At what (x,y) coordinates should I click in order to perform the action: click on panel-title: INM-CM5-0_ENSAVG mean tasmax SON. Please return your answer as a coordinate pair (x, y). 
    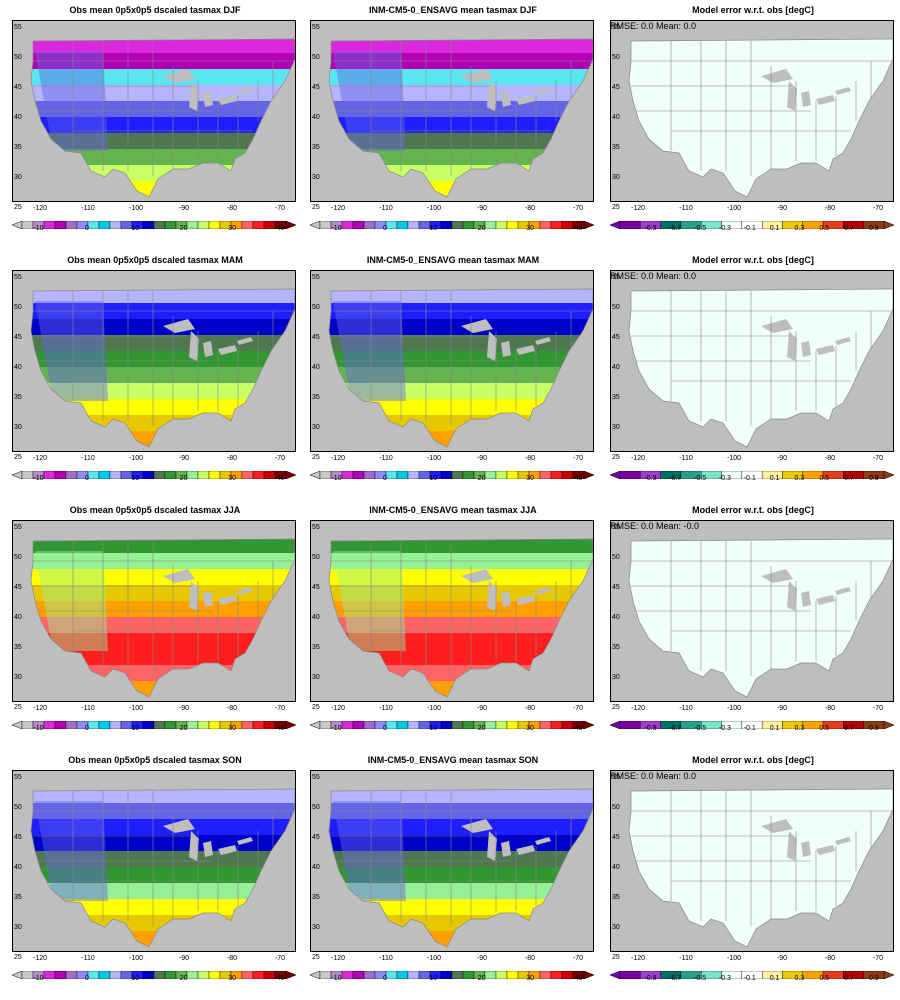
    Looking at the image, I should click on (453, 760).